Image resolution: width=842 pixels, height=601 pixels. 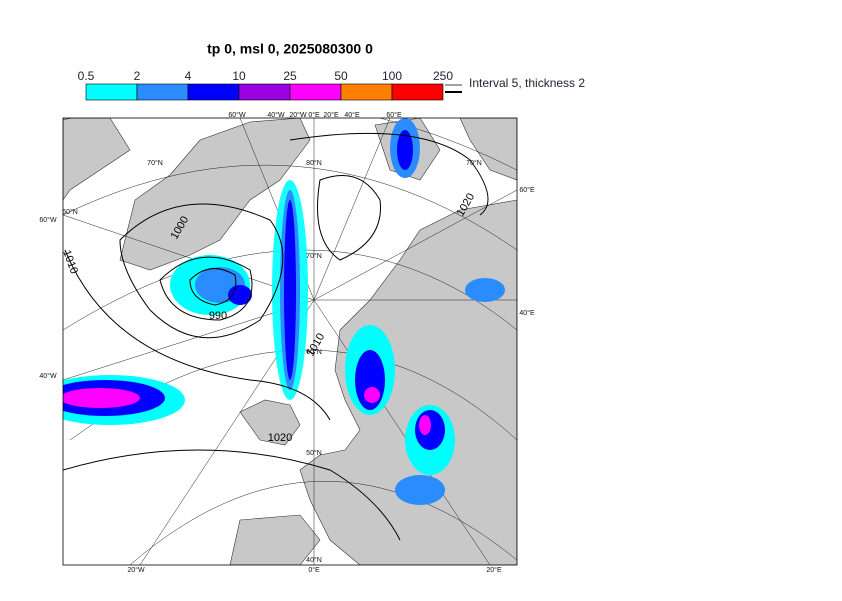 What do you see at coordinates (488, 149) in the screenshot?
I see `novaya-zemlya` at bounding box center [488, 149].